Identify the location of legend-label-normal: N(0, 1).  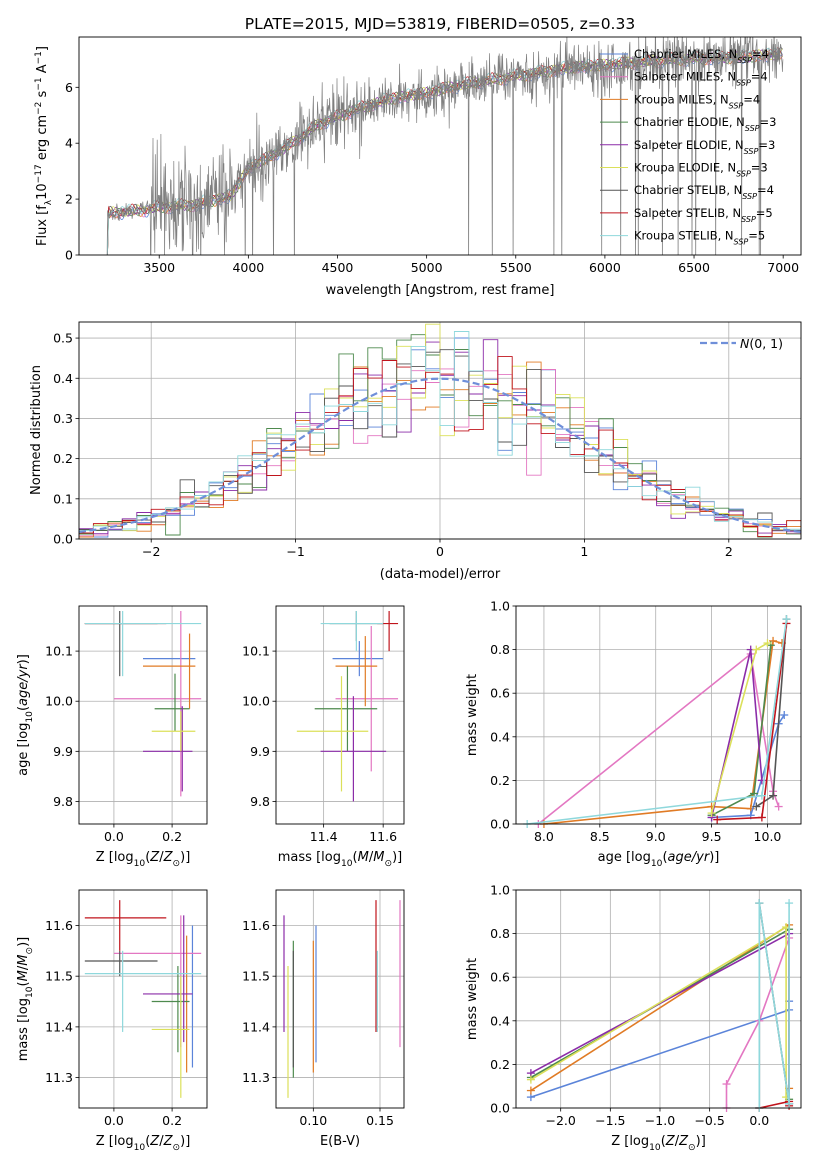
(761, 343).